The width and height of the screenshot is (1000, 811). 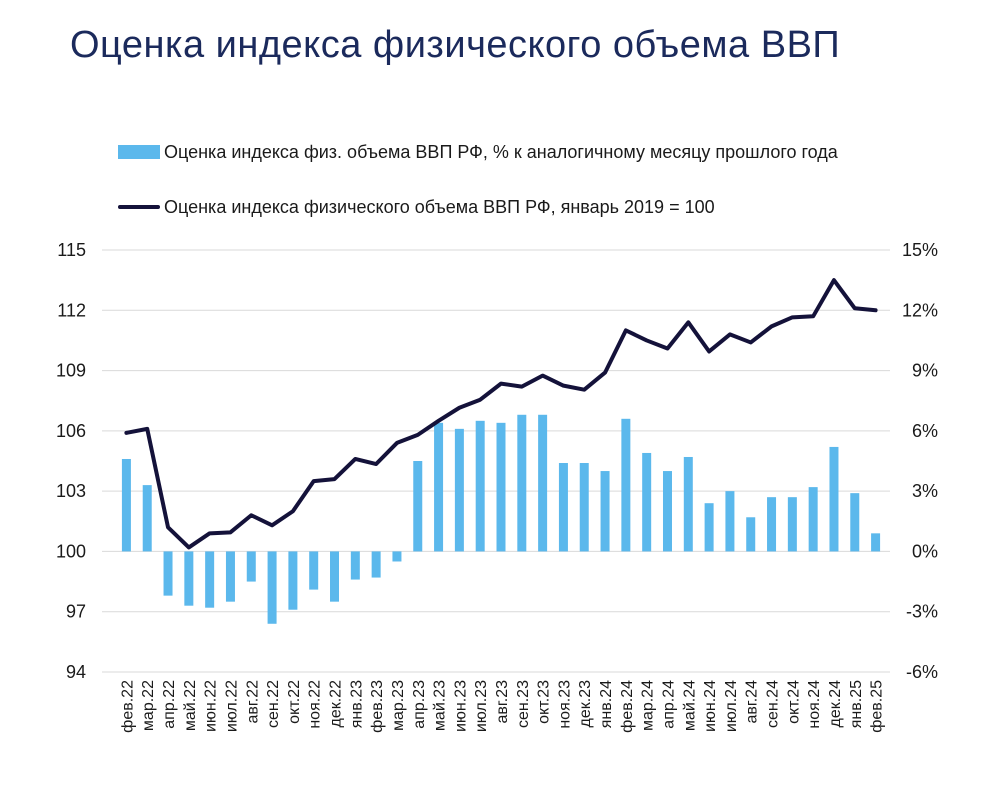 I want to click on x-tick-label: июл.22, so click(x=231, y=706).